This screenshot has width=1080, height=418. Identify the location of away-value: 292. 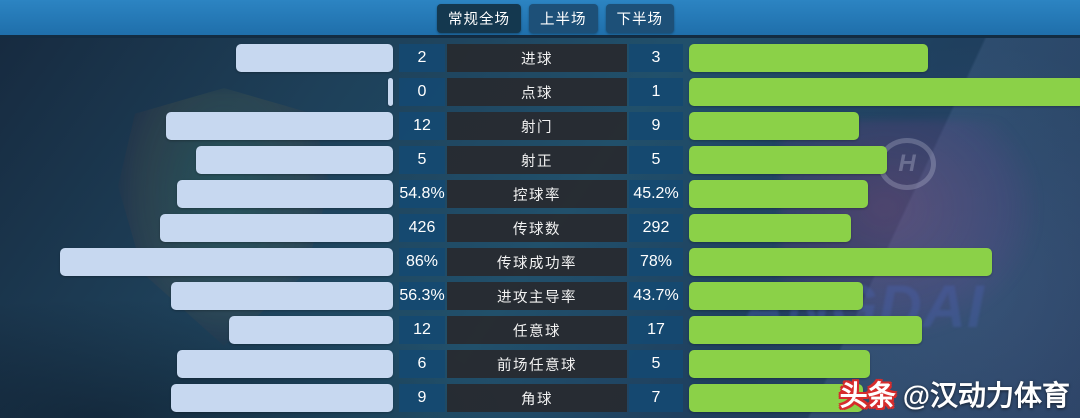
(656, 228).